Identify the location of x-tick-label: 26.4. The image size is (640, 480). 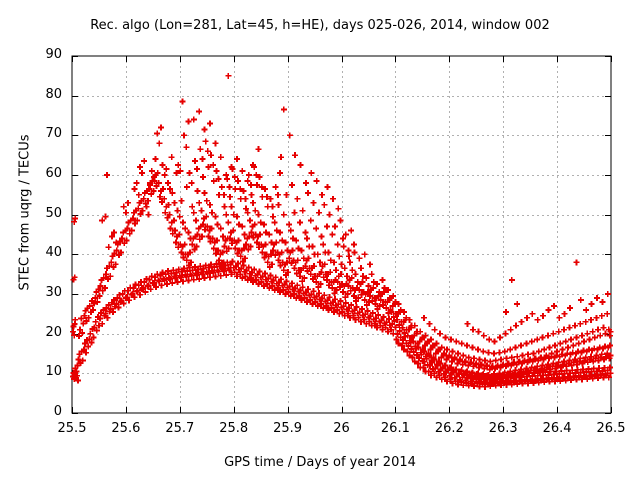
(557, 428).